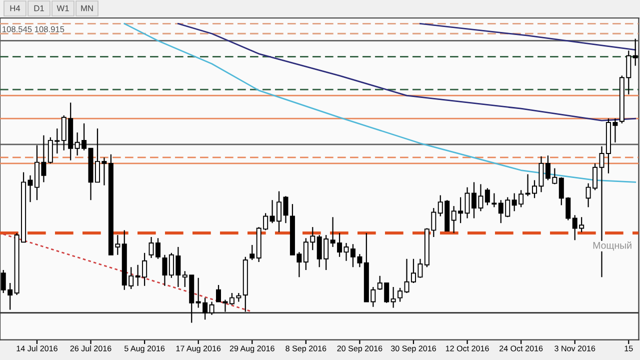 Image resolution: width=640 pixels, height=360 pixels. What do you see at coordinates (575, 349) in the screenshot?
I see `x-tick-label: 3 Nov 2016` at bounding box center [575, 349].